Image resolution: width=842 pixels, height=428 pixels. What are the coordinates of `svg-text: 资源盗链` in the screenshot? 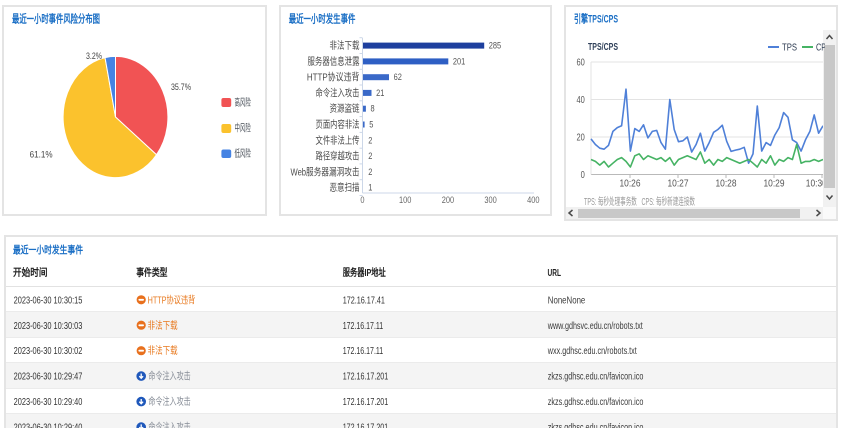 It's located at (345, 108).